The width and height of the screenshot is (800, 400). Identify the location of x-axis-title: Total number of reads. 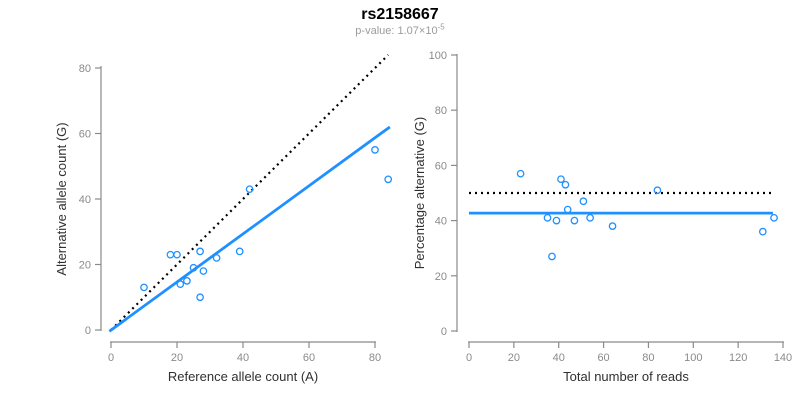
(626, 376).